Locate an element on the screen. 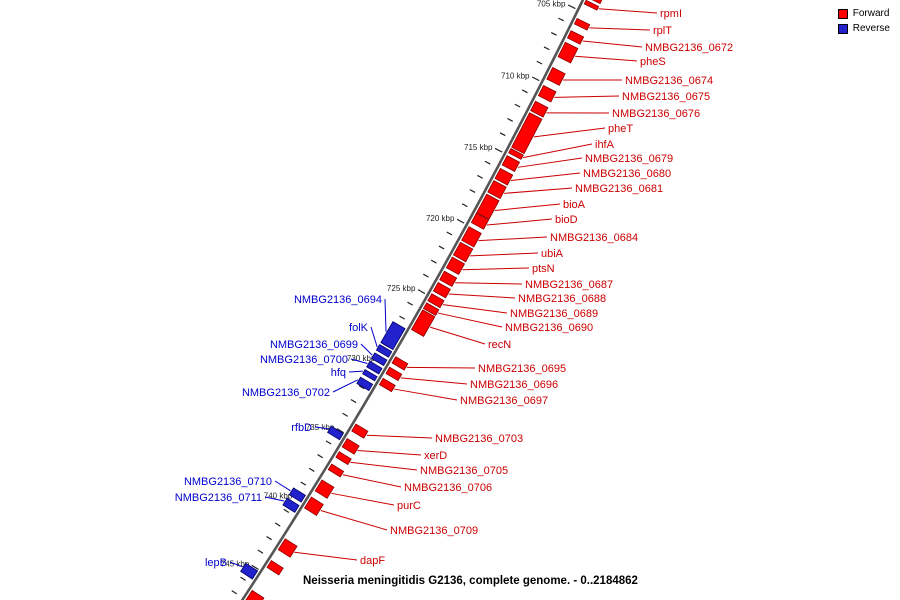  gene-label: purC is located at coordinates (409, 506).